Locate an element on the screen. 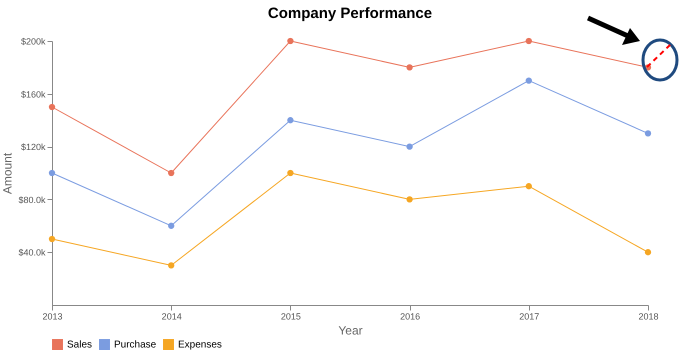 The height and width of the screenshot is (362, 685). y-tick-label: $200k is located at coordinates (33, 41).